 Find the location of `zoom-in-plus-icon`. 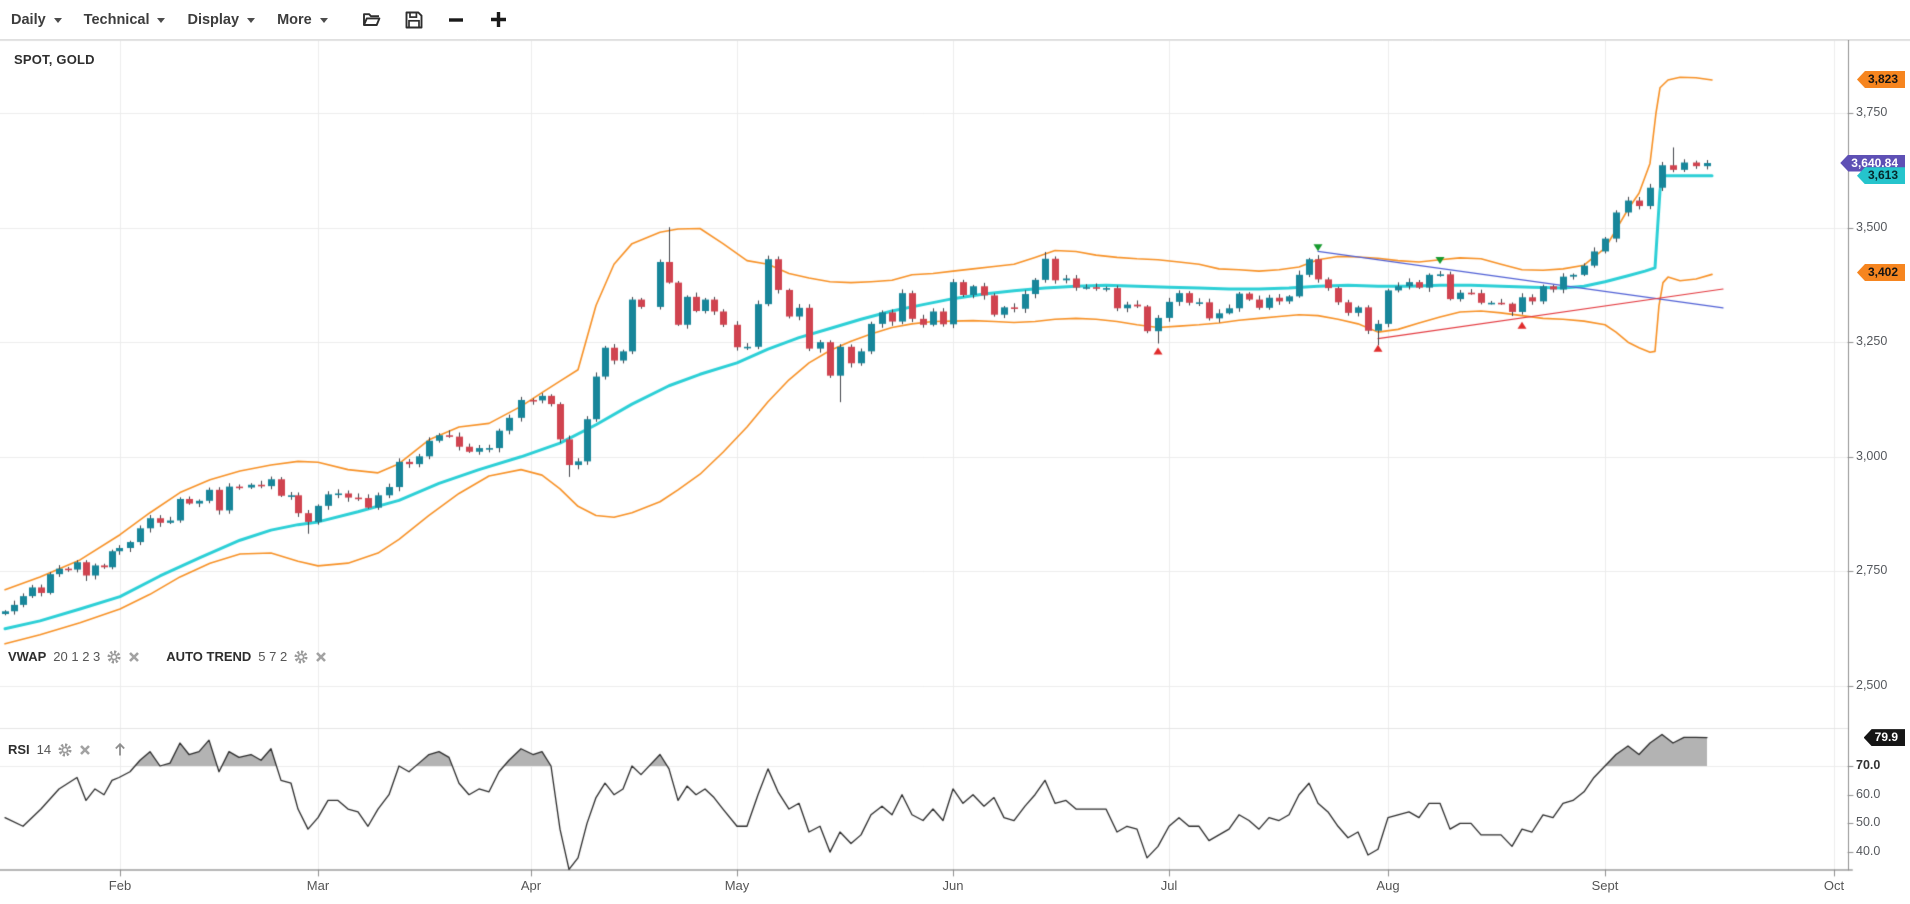

zoom-in-plus-icon is located at coordinates (498, 19).